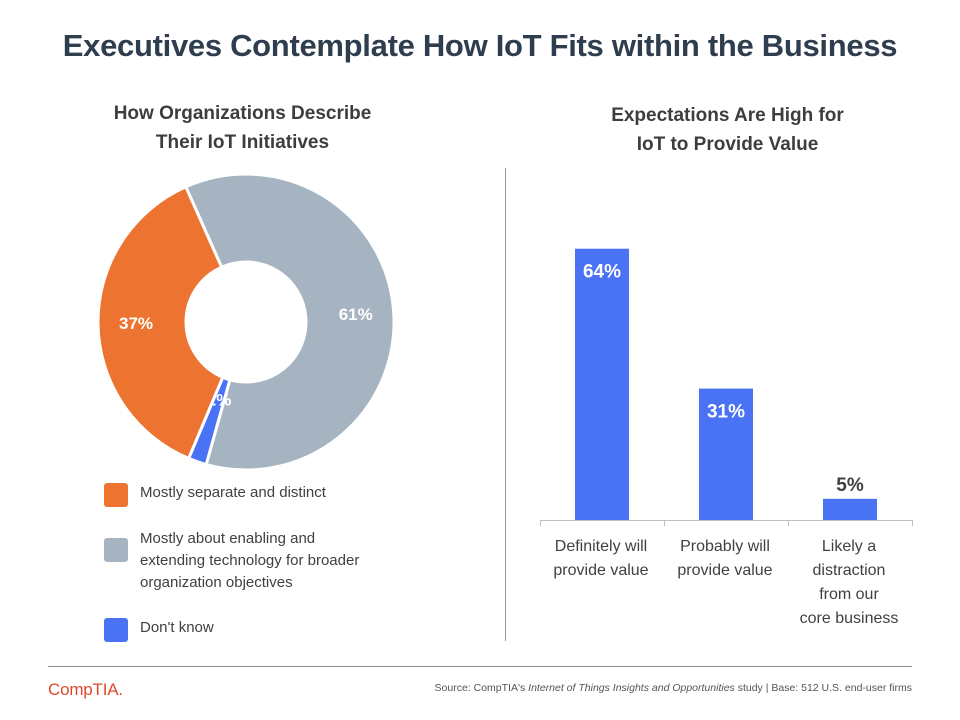 Image resolution: width=960 pixels, height=720 pixels. Describe the element at coordinates (242, 113) in the screenshot. I see `donut-chart-title-line: How Organizations Describe` at that location.